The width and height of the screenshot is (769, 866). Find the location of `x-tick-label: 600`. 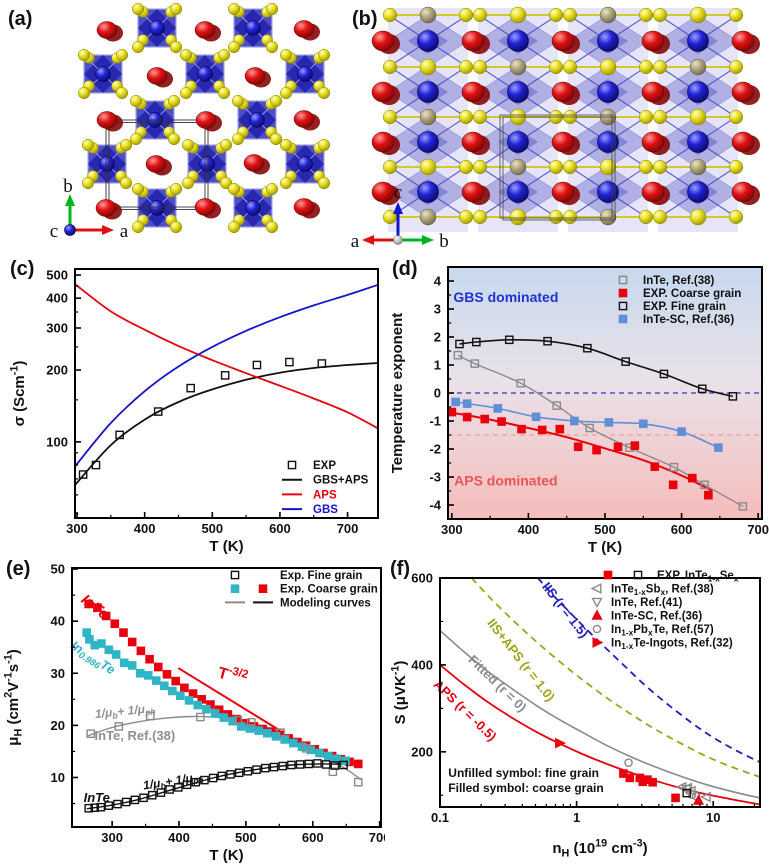

x-tick-label: 600 is located at coordinates (313, 837).